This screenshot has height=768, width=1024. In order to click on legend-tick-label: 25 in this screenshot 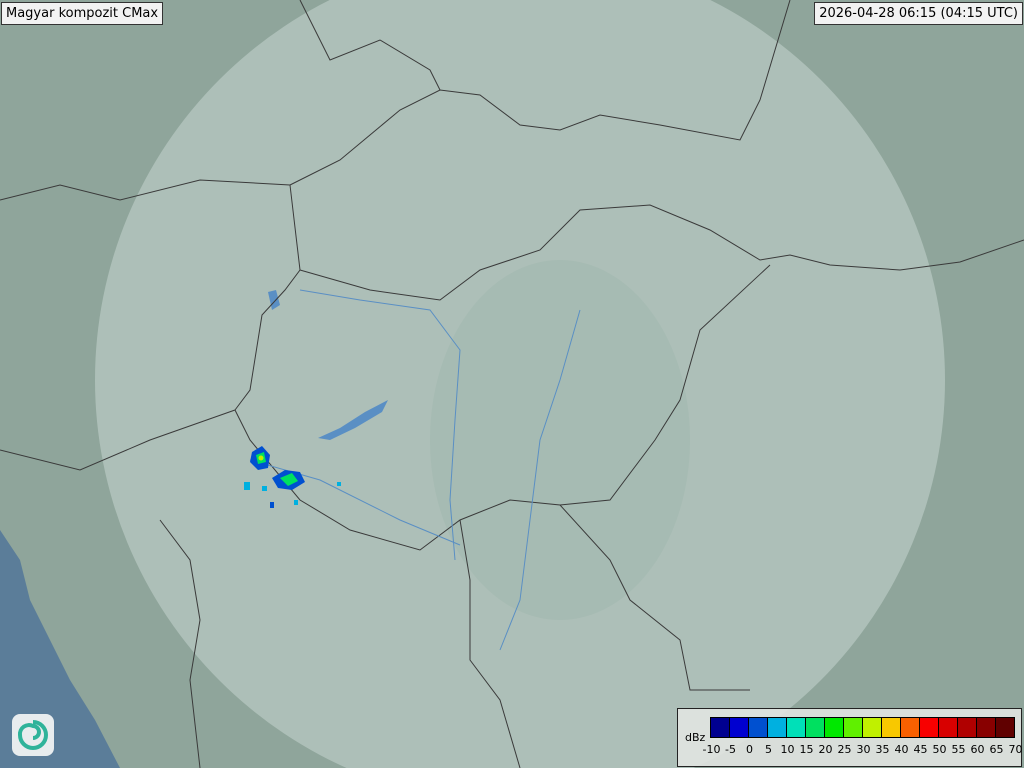, I will do `click(844, 749)`.